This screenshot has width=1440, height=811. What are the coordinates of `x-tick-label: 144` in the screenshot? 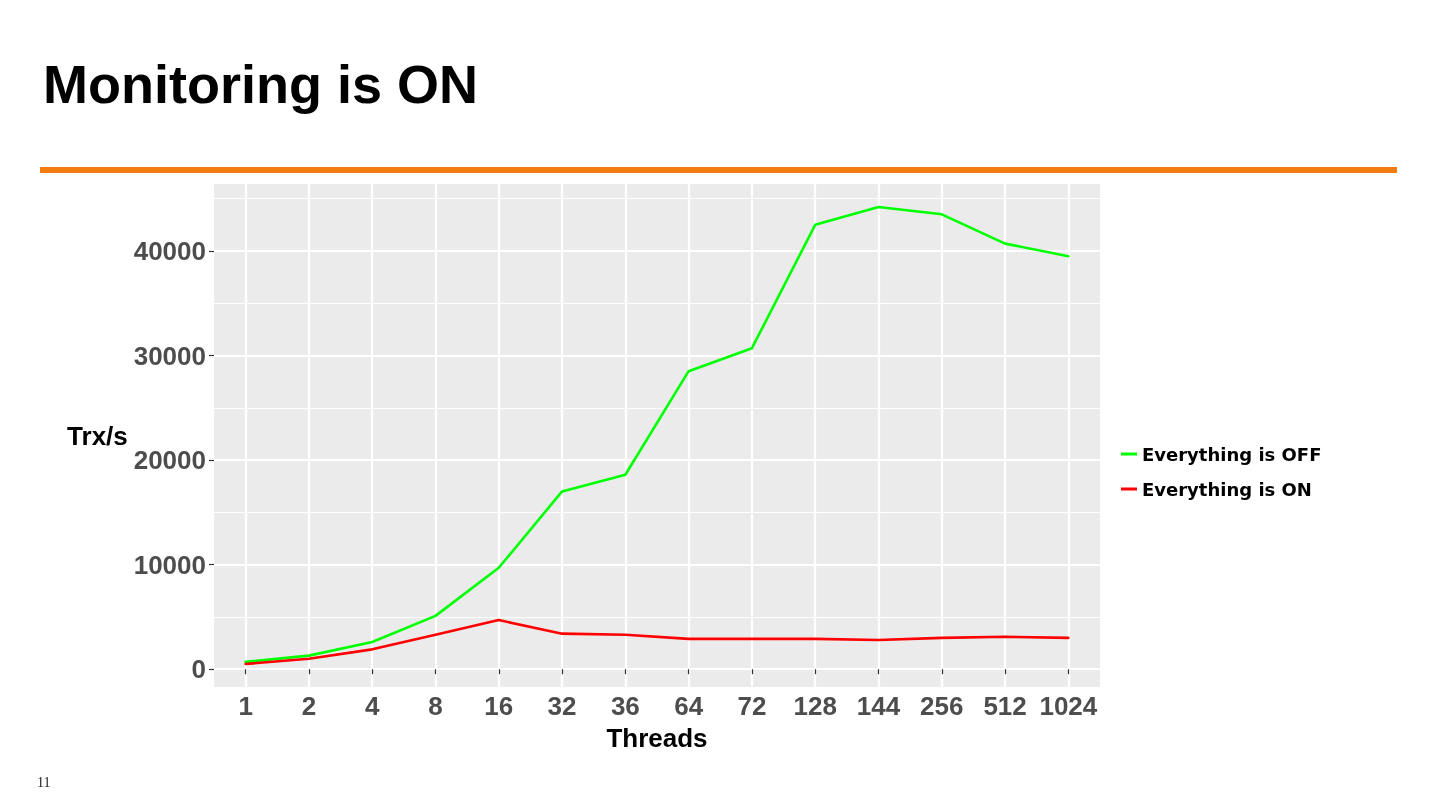 It's located at (878, 706).